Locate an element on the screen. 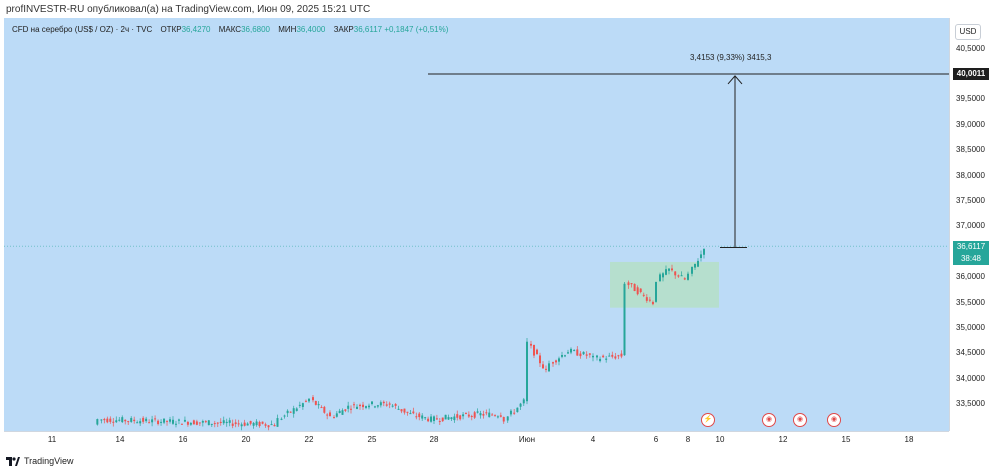  tradingview-brand: TradingView is located at coordinates (40, 461).